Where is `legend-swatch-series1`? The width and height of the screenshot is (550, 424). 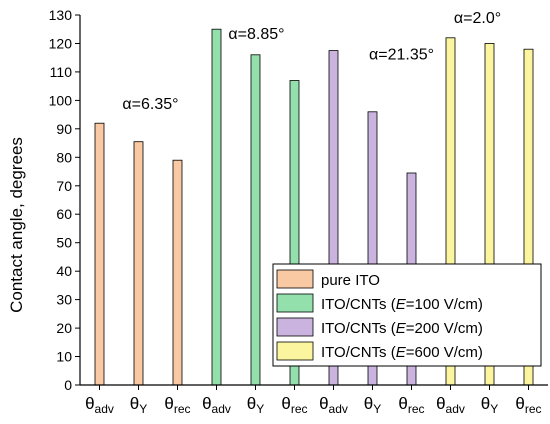 legend-swatch-series1 is located at coordinates (295, 279).